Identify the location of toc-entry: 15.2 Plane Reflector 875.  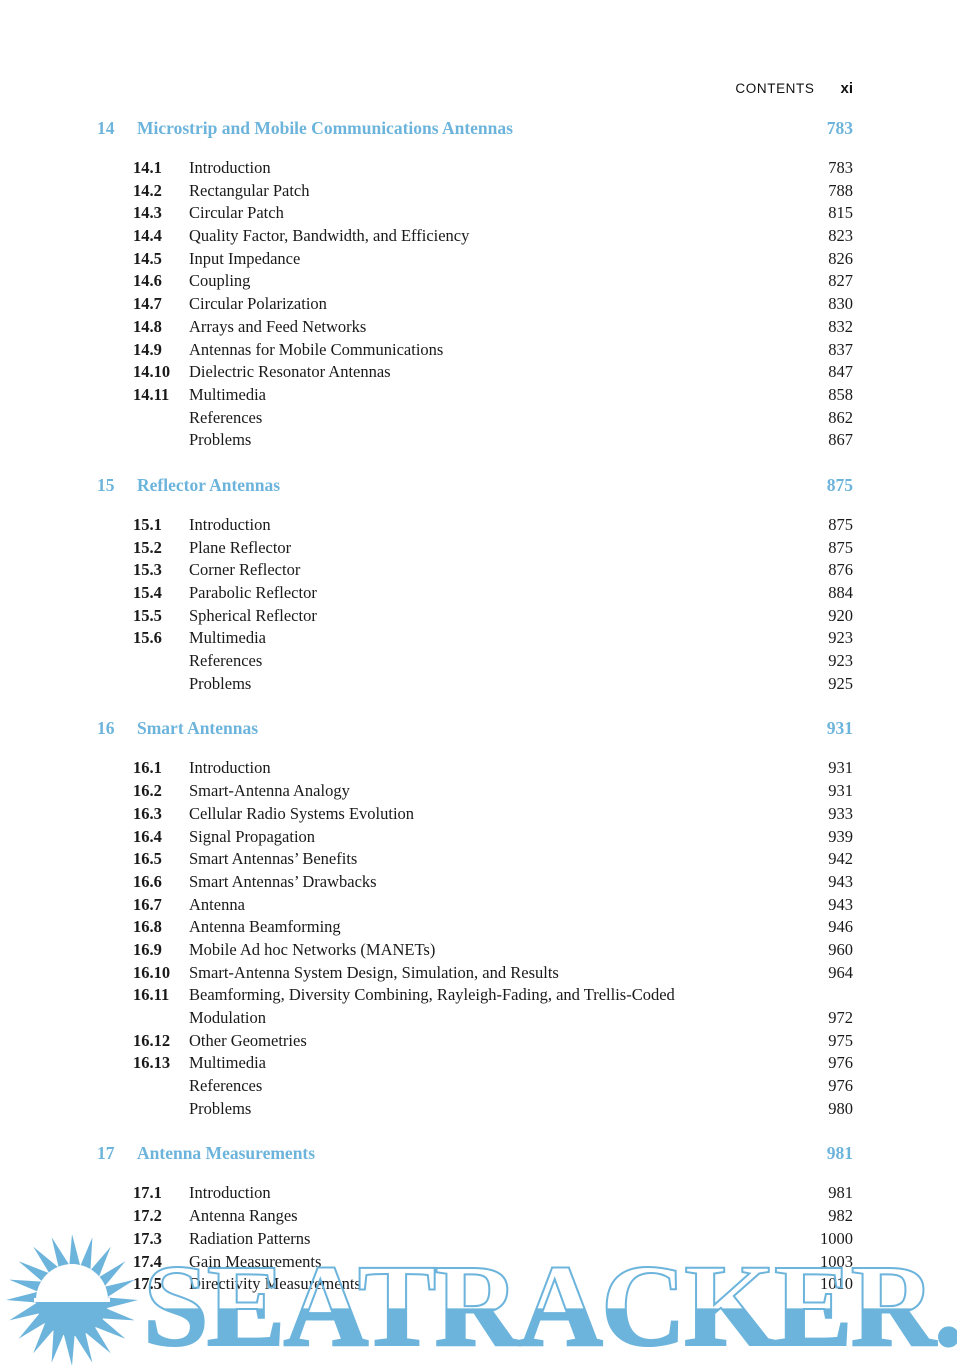
(478, 549).